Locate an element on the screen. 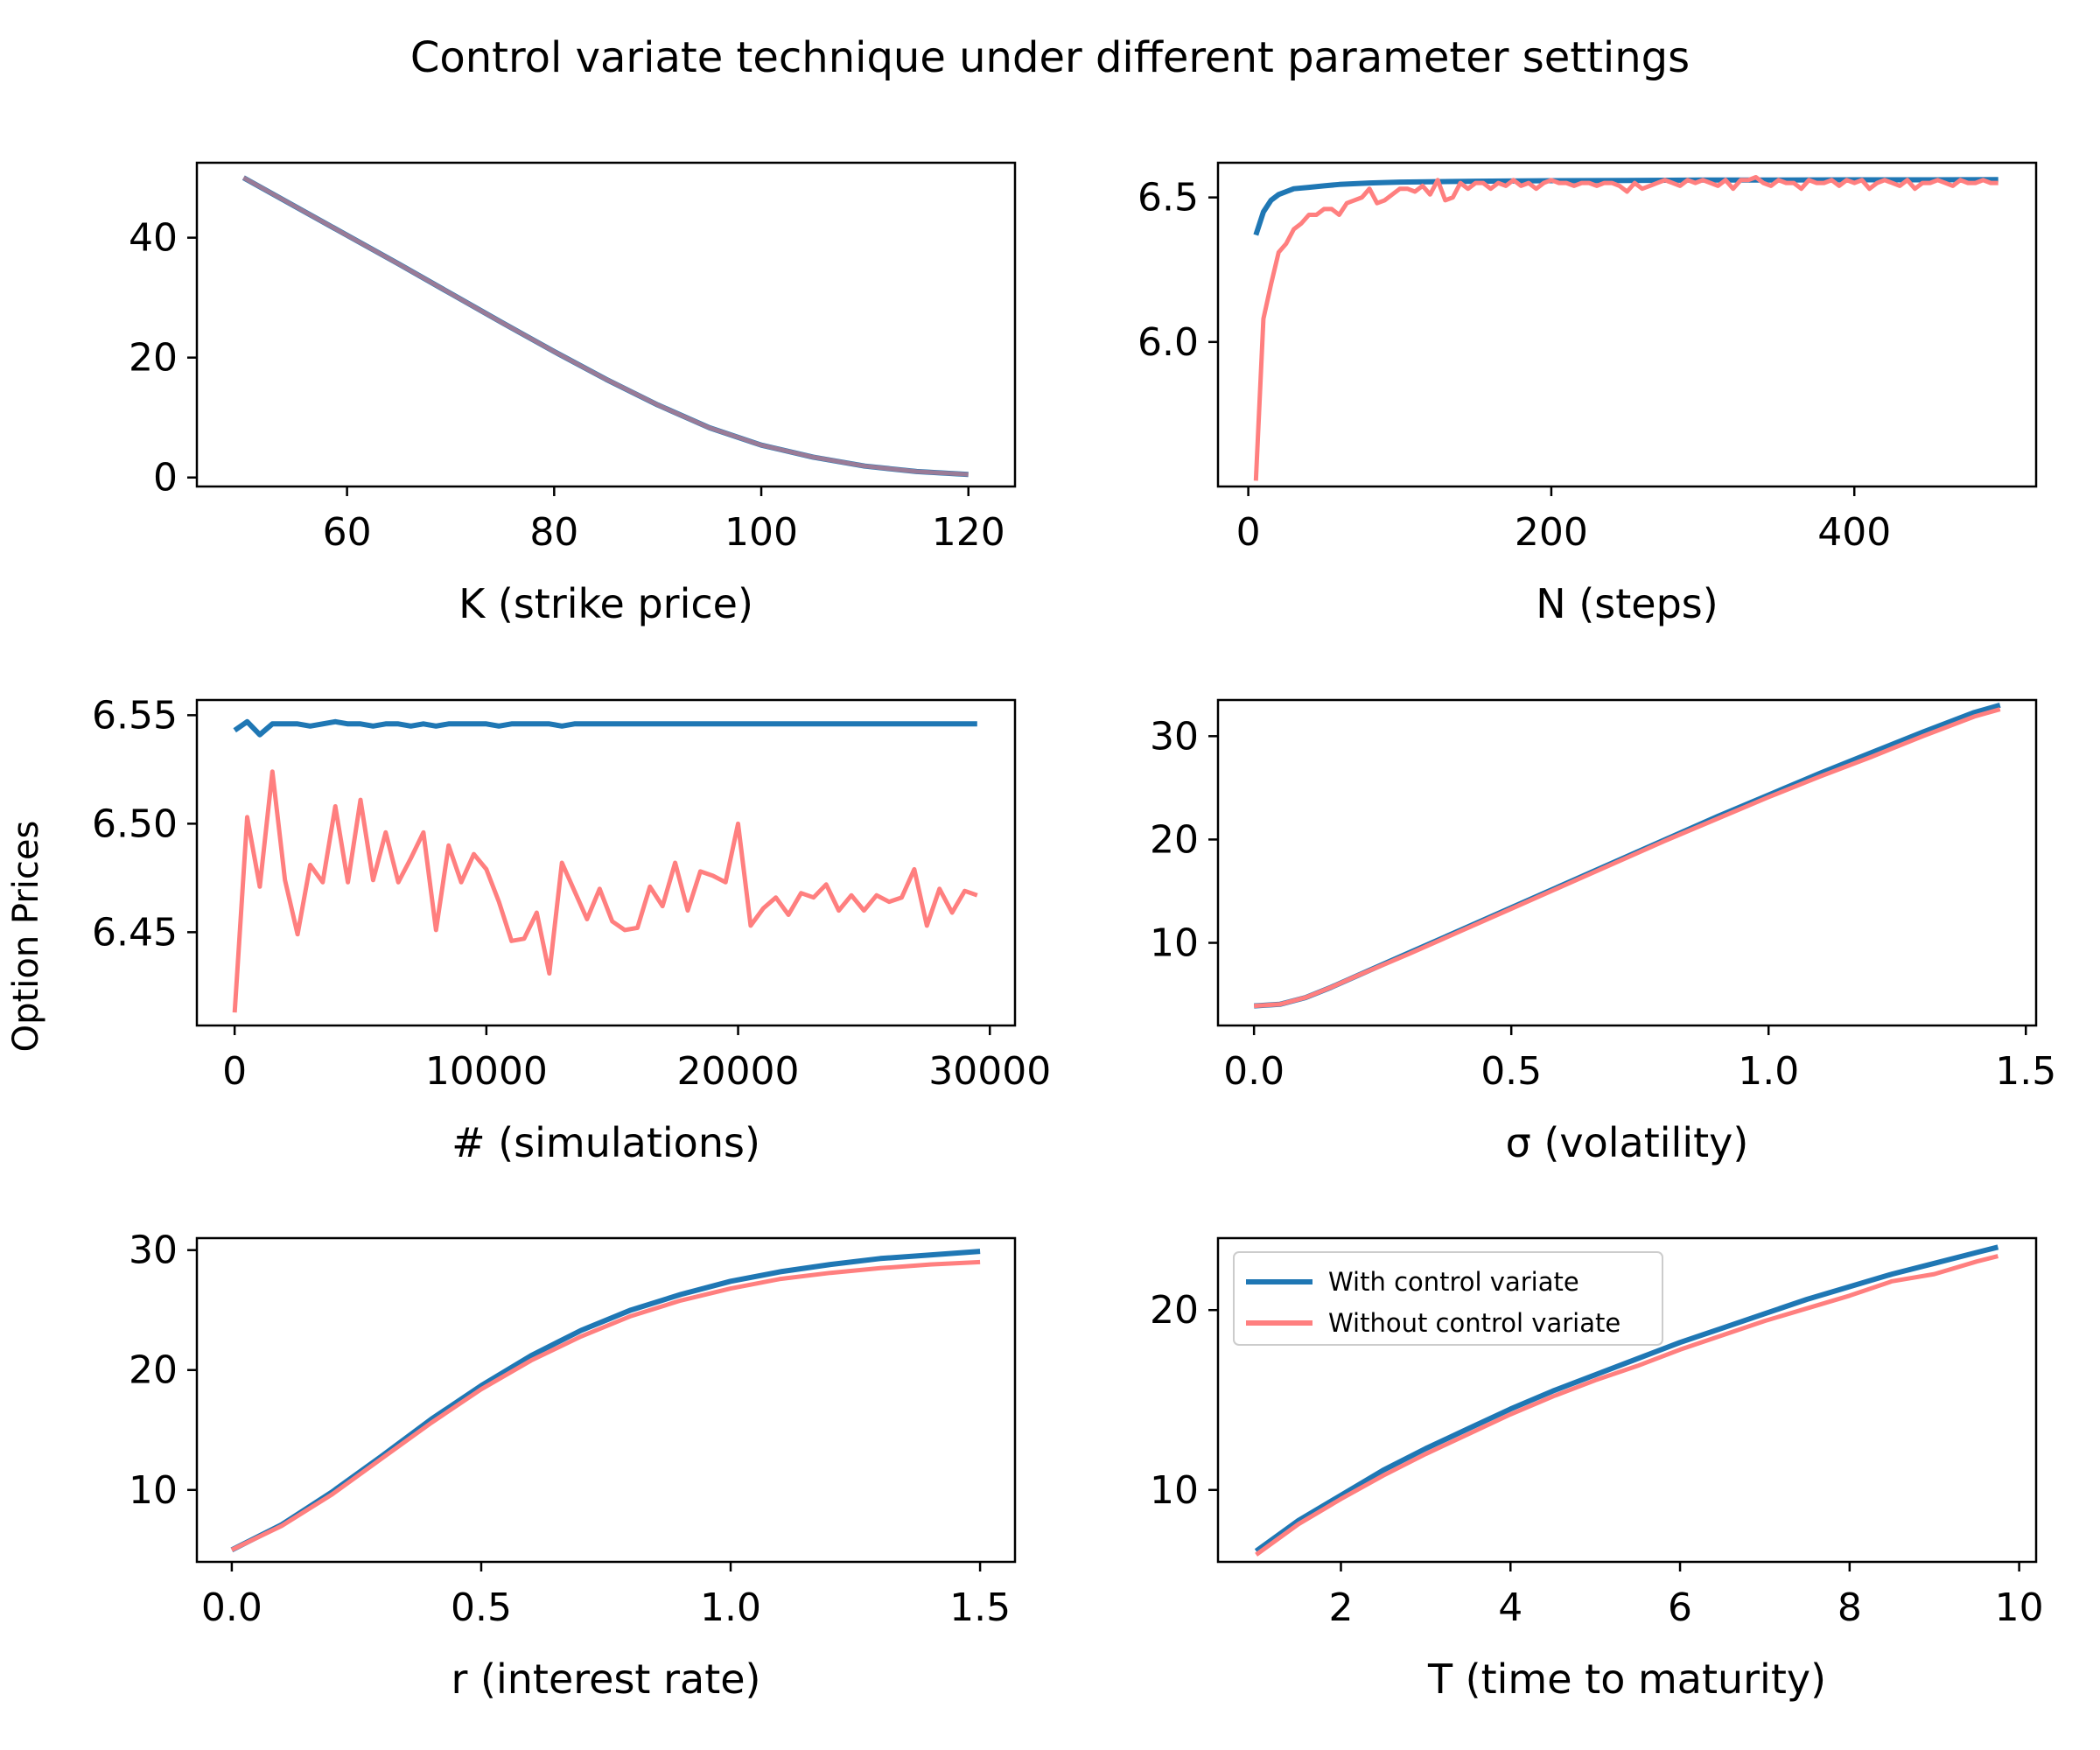 The height and width of the screenshot is (1750, 2100). x-tick-label: 2 is located at coordinates (1340, 1608).